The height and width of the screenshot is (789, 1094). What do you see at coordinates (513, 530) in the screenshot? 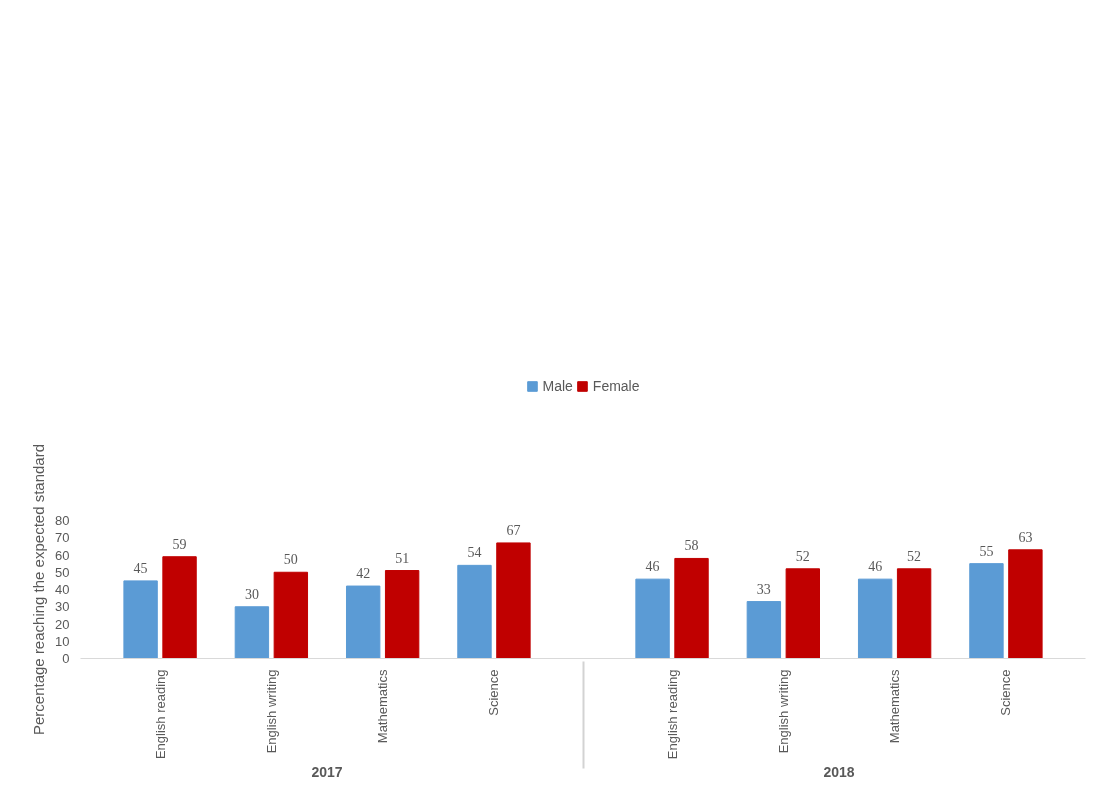
I see `data-label: 67` at bounding box center [513, 530].